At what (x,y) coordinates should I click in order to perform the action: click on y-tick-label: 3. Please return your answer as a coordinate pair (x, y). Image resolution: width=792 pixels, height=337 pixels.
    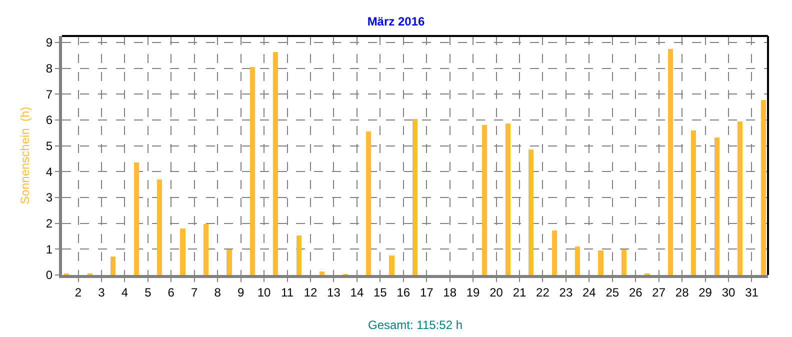
    Looking at the image, I should click on (49, 197).